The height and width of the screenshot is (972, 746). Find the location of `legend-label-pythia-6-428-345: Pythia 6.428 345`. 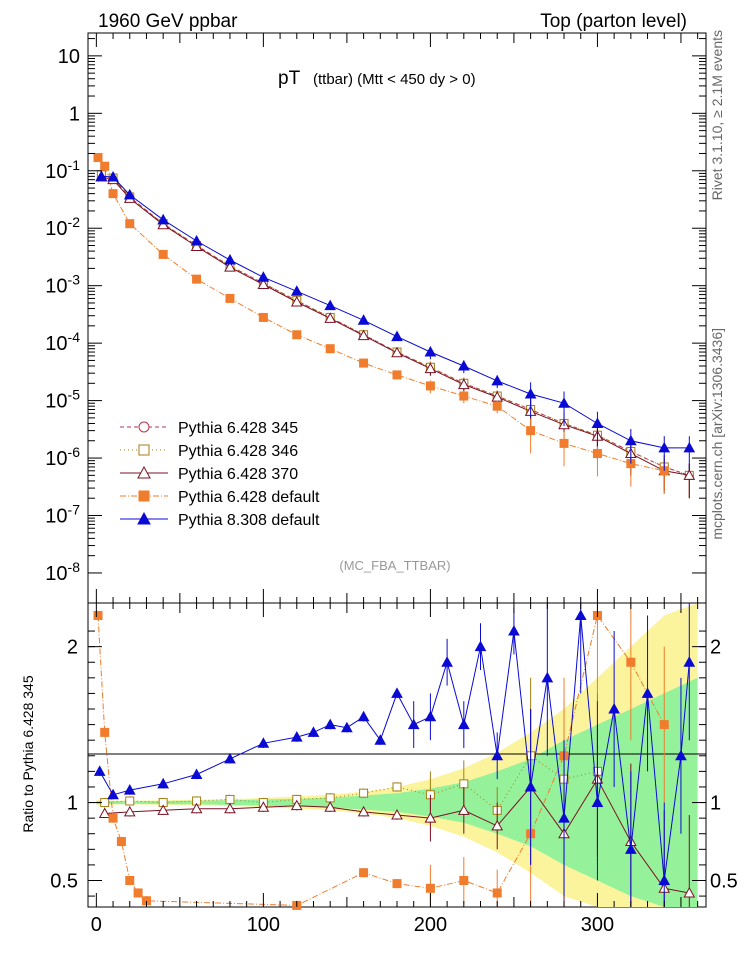

legend-label-pythia-6-428-345: Pythia 6.428 345 is located at coordinates (238, 428).